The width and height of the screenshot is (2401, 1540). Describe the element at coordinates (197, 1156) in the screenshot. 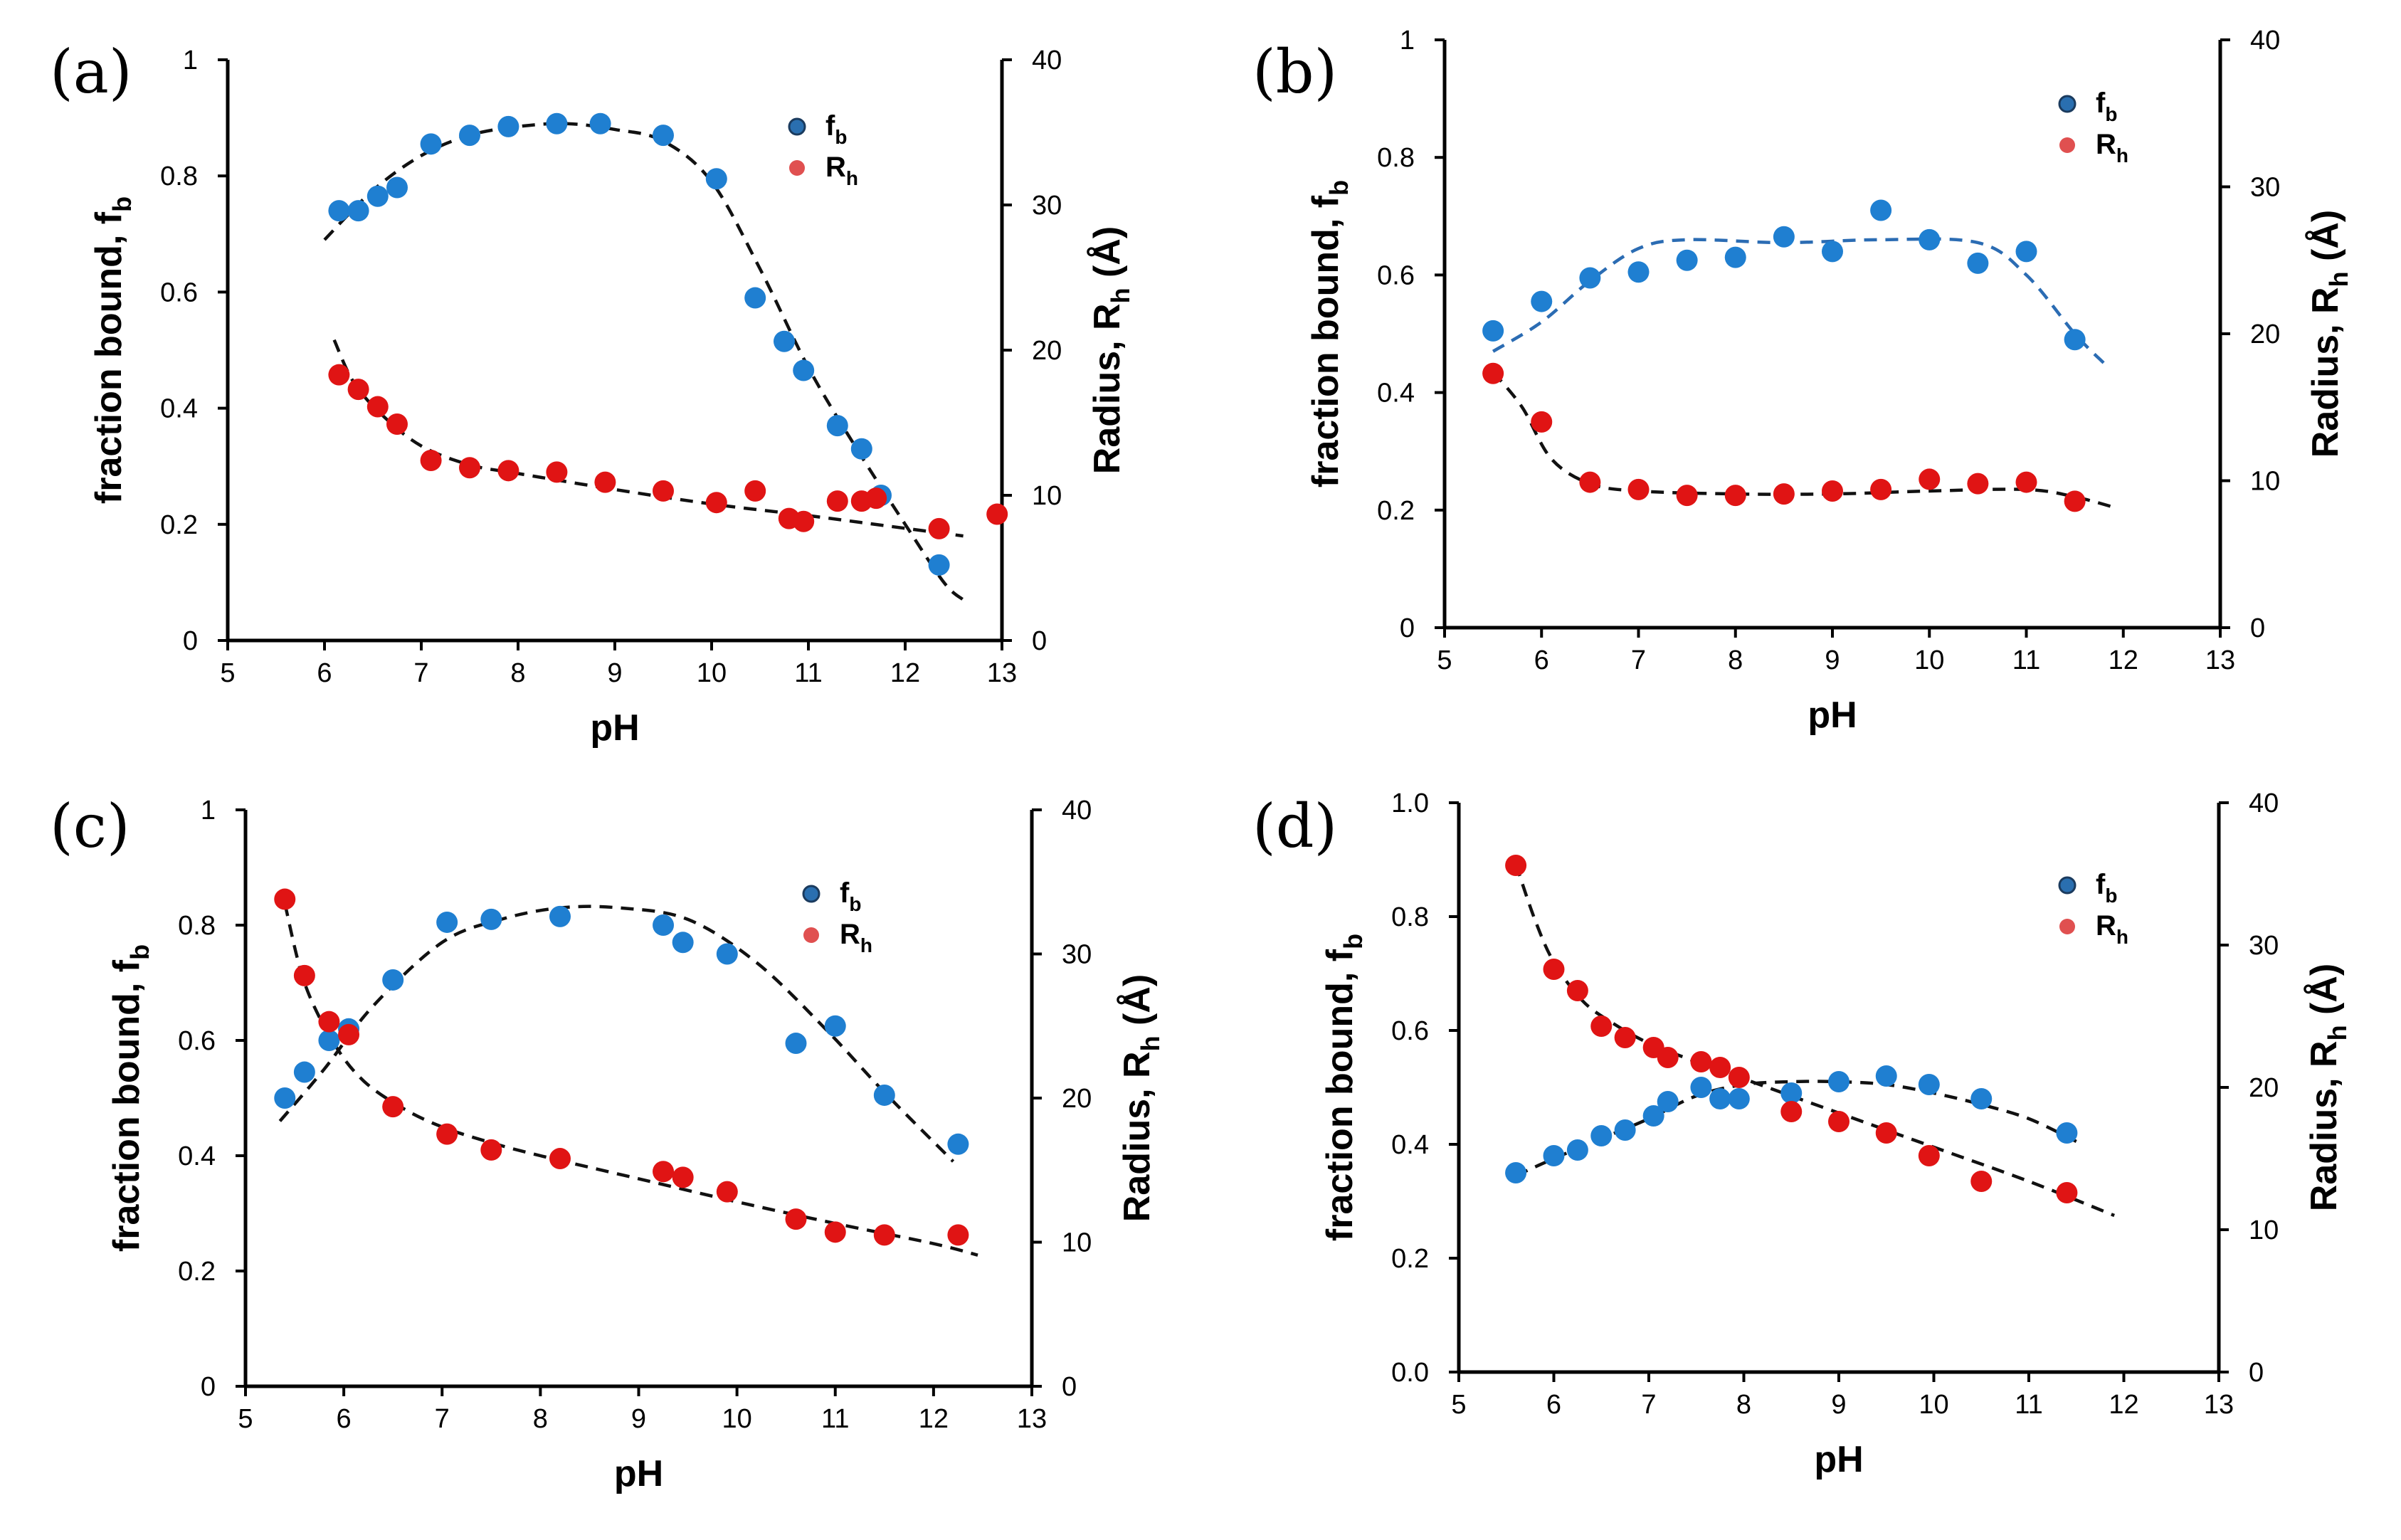

I see `y-tick-label: 0.4` at that location.